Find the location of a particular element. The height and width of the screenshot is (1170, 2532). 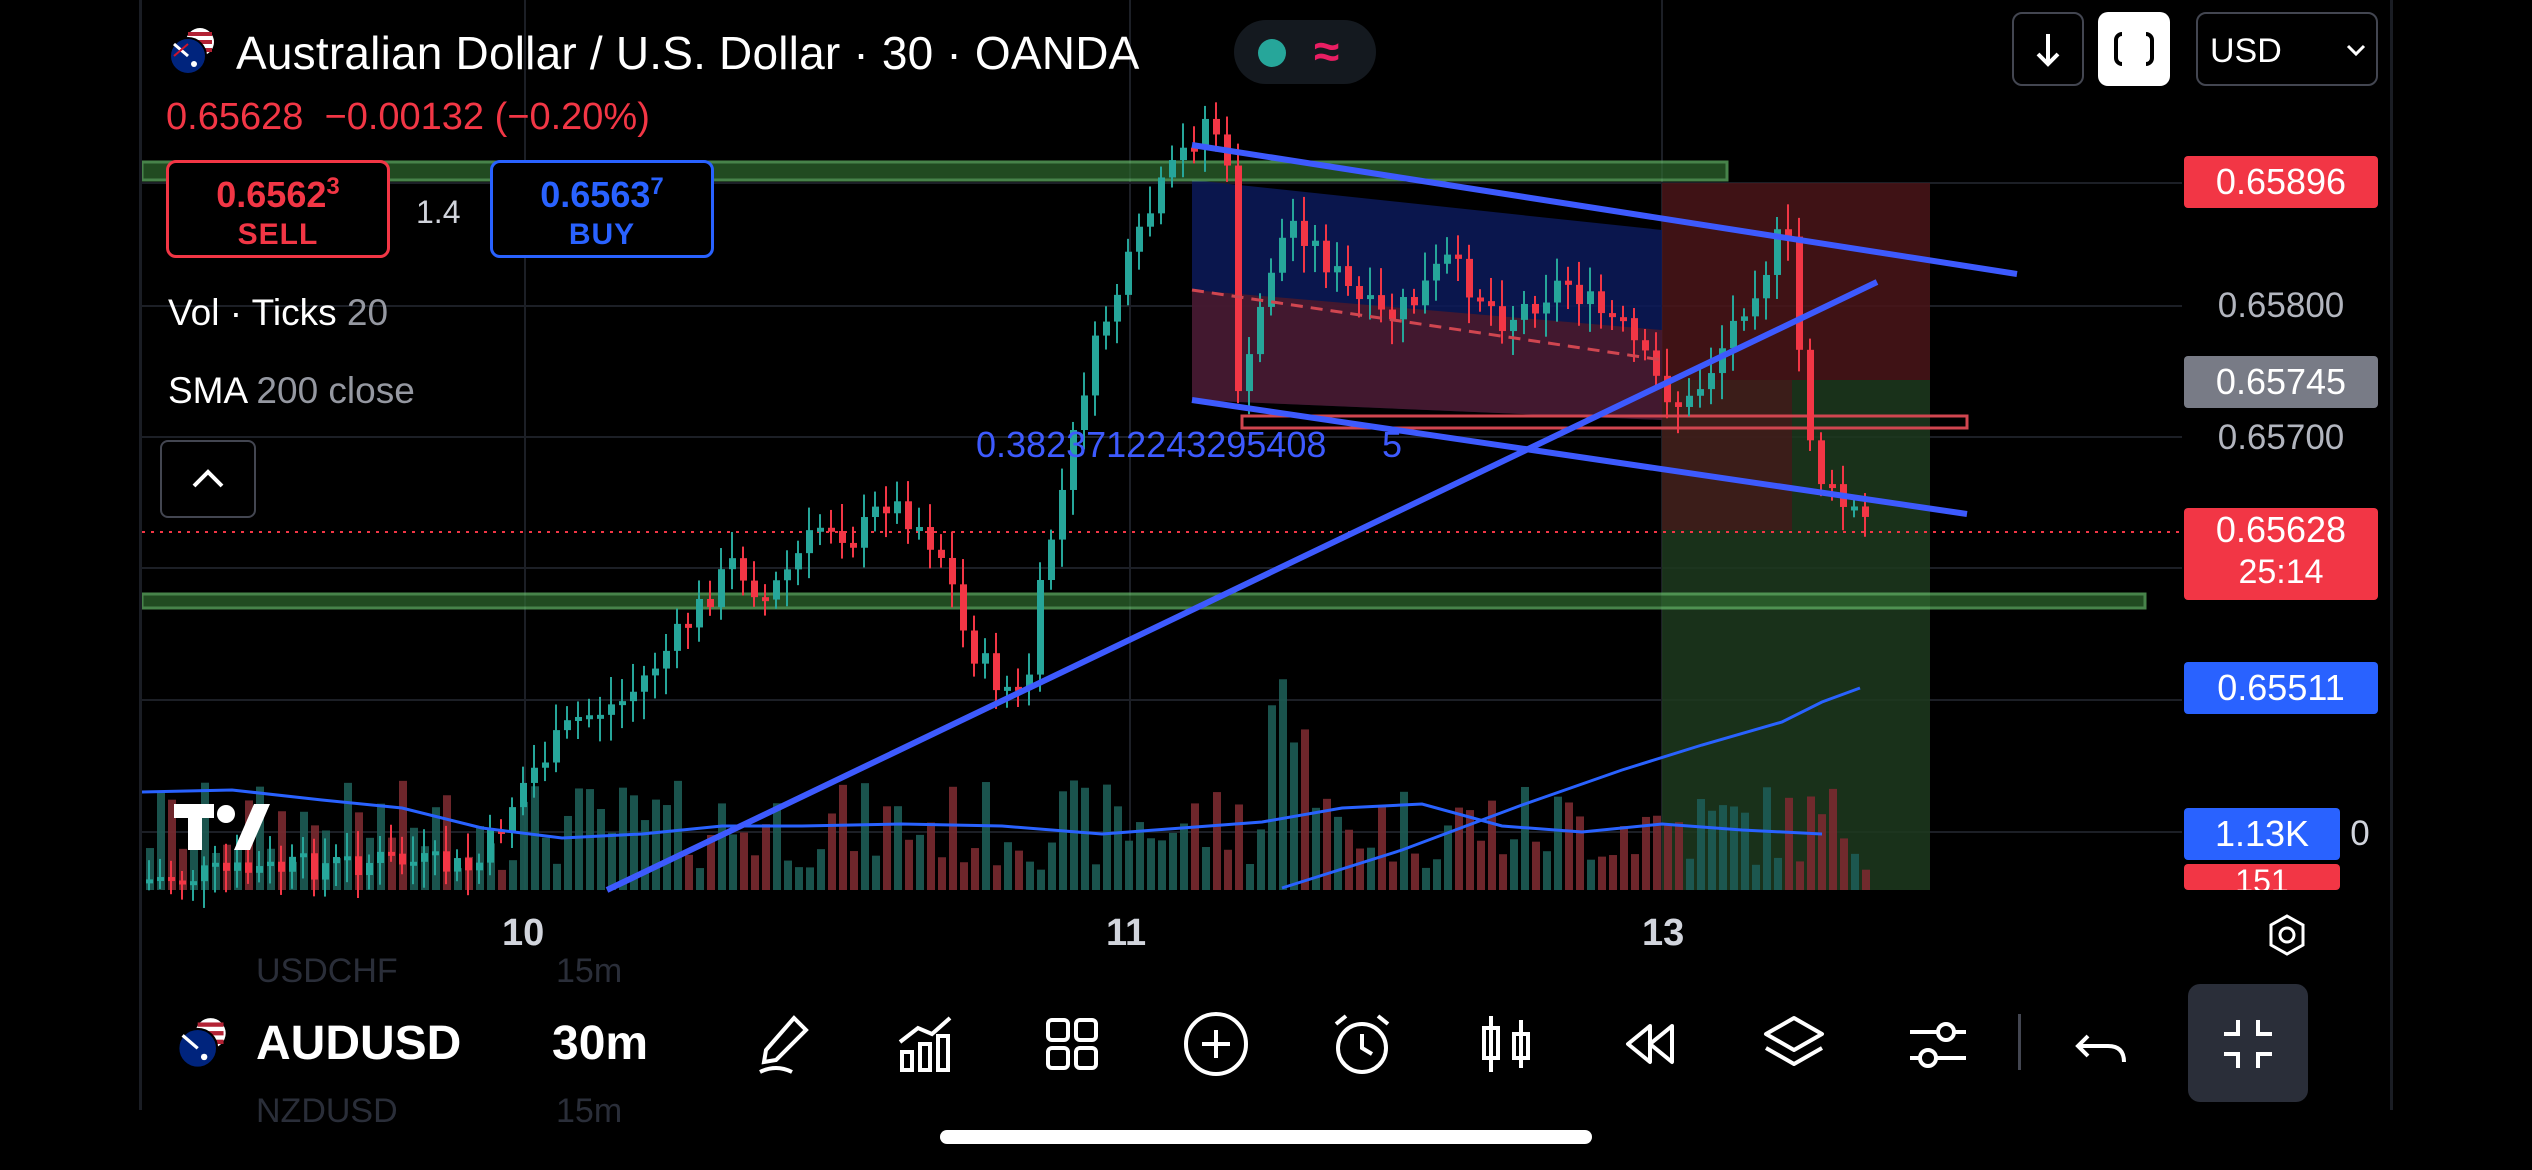

undo-icon is located at coordinates (2102, 1044).